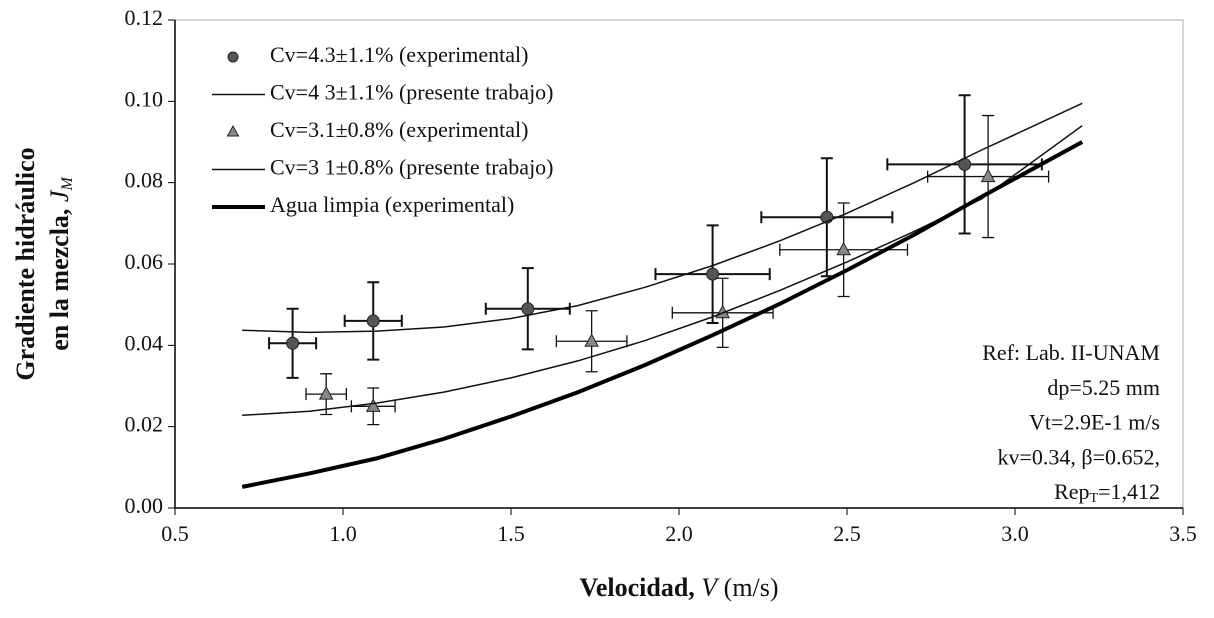 Image resolution: width=1214 pixels, height=618 pixels. What do you see at coordinates (144, 261) in the screenshot?
I see `y-tick-label: 0.06` at bounding box center [144, 261].